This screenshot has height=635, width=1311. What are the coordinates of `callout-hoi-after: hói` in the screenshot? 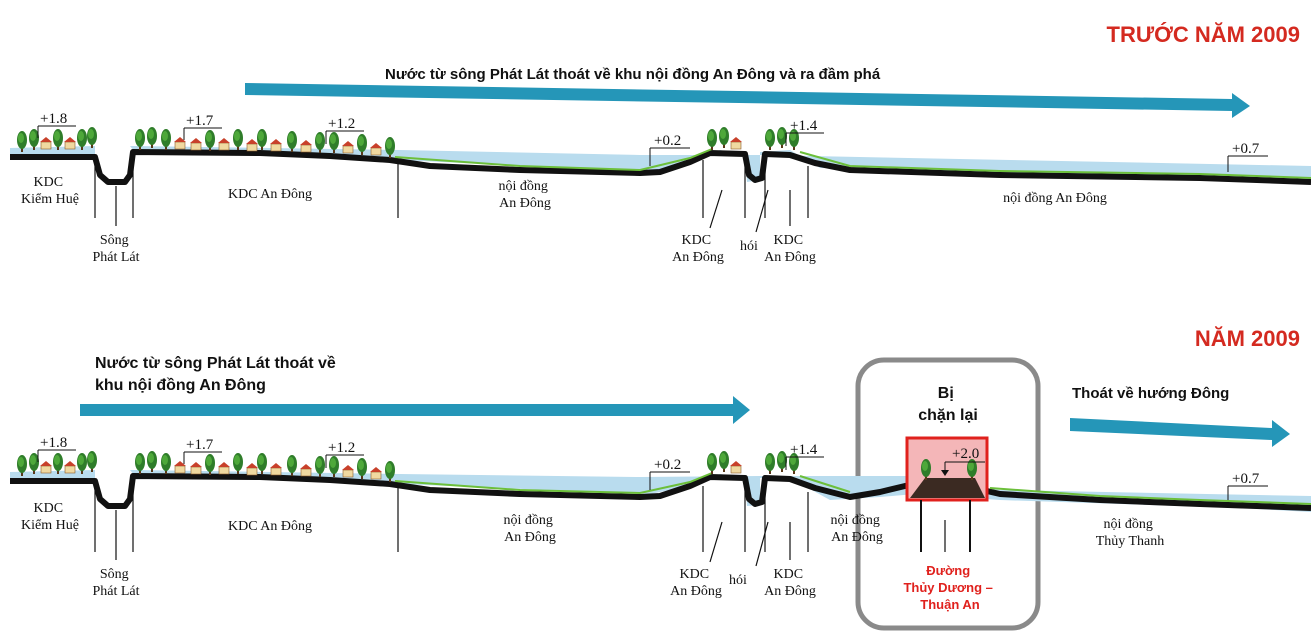 It's located at (738, 580).